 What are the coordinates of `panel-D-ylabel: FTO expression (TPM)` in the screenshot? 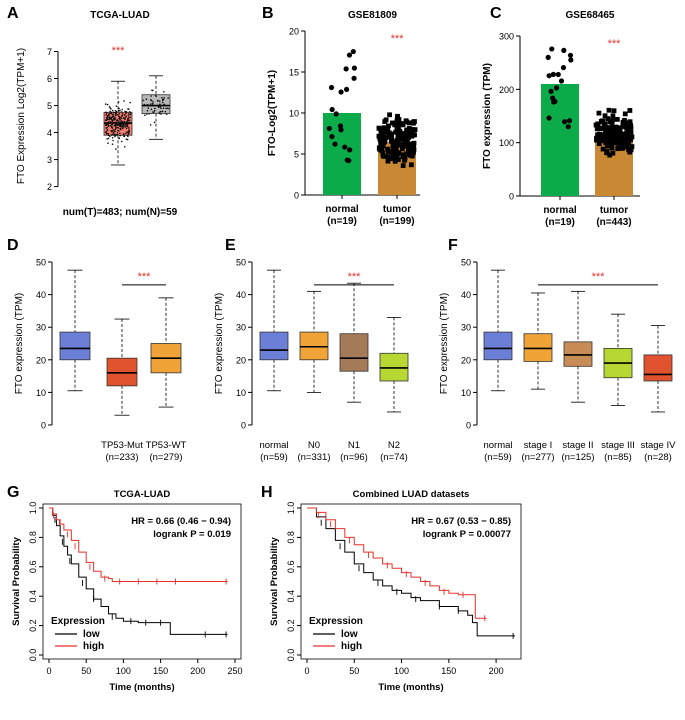 It's located at (19, 344).